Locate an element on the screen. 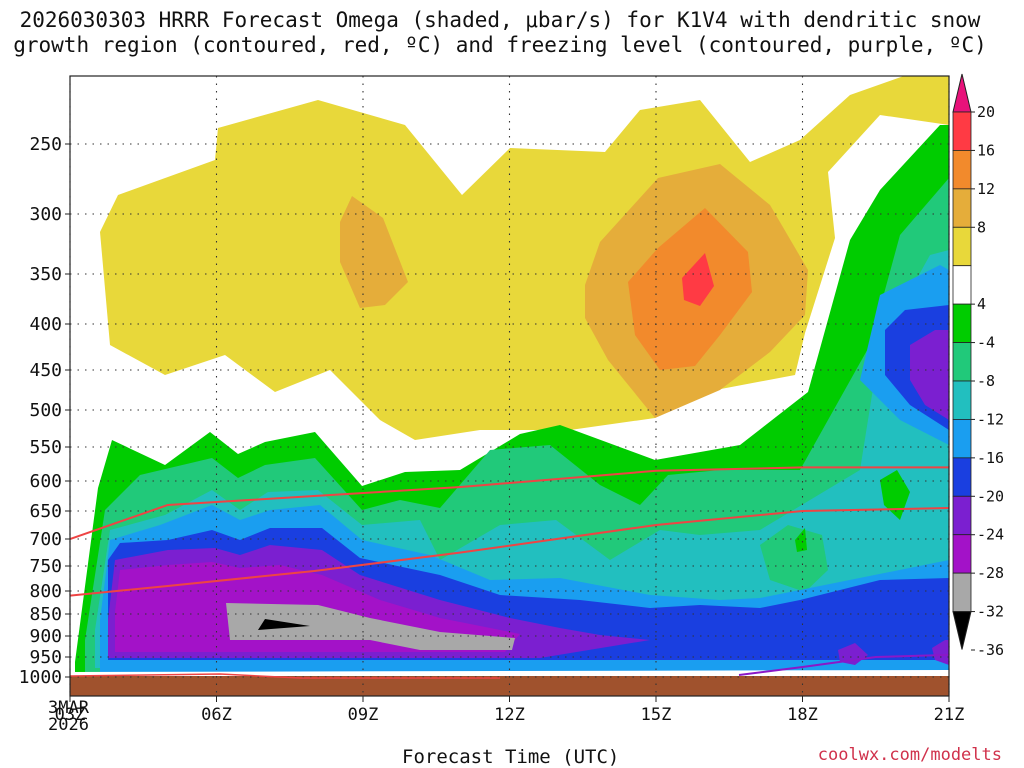  x-tick-label: 09Z is located at coordinates (363, 715).